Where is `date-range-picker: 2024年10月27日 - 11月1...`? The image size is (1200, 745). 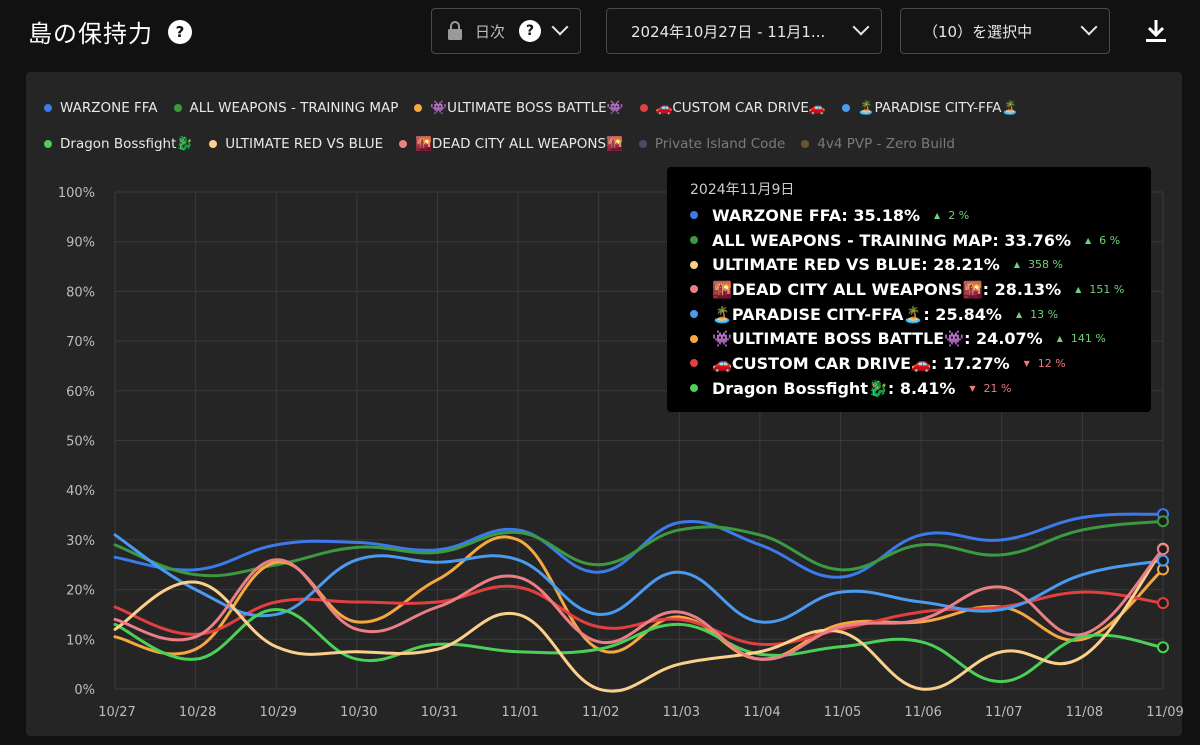 date-range-picker: 2024年10月27日 - 11月1... is located at coordinates (744, 31).